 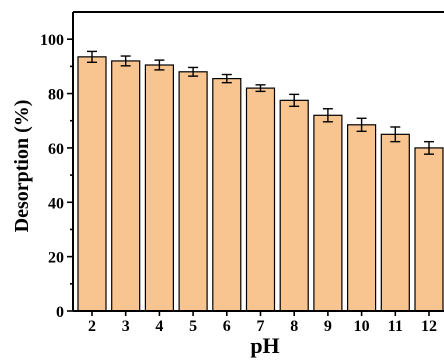 What do you see at coordinates (52, 40) in the screenshot?
I see `y-tick-label-100: 100` at bounding box center [52, 40].